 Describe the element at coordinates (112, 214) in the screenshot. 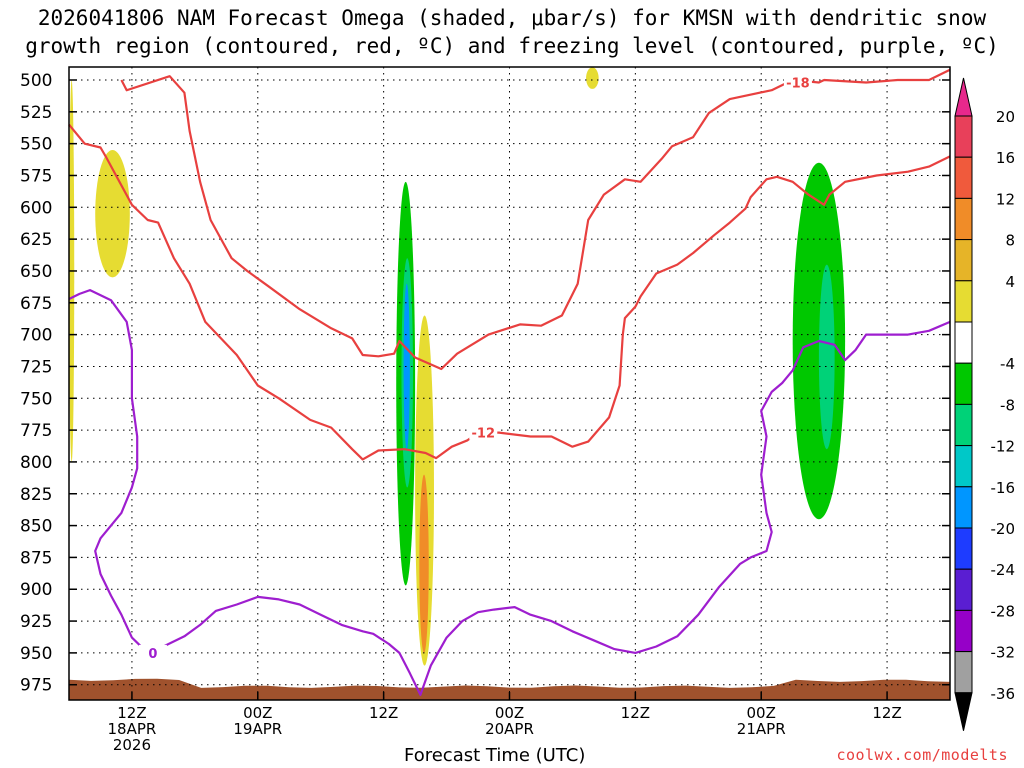

I see `yellow-blob-left` at that location.